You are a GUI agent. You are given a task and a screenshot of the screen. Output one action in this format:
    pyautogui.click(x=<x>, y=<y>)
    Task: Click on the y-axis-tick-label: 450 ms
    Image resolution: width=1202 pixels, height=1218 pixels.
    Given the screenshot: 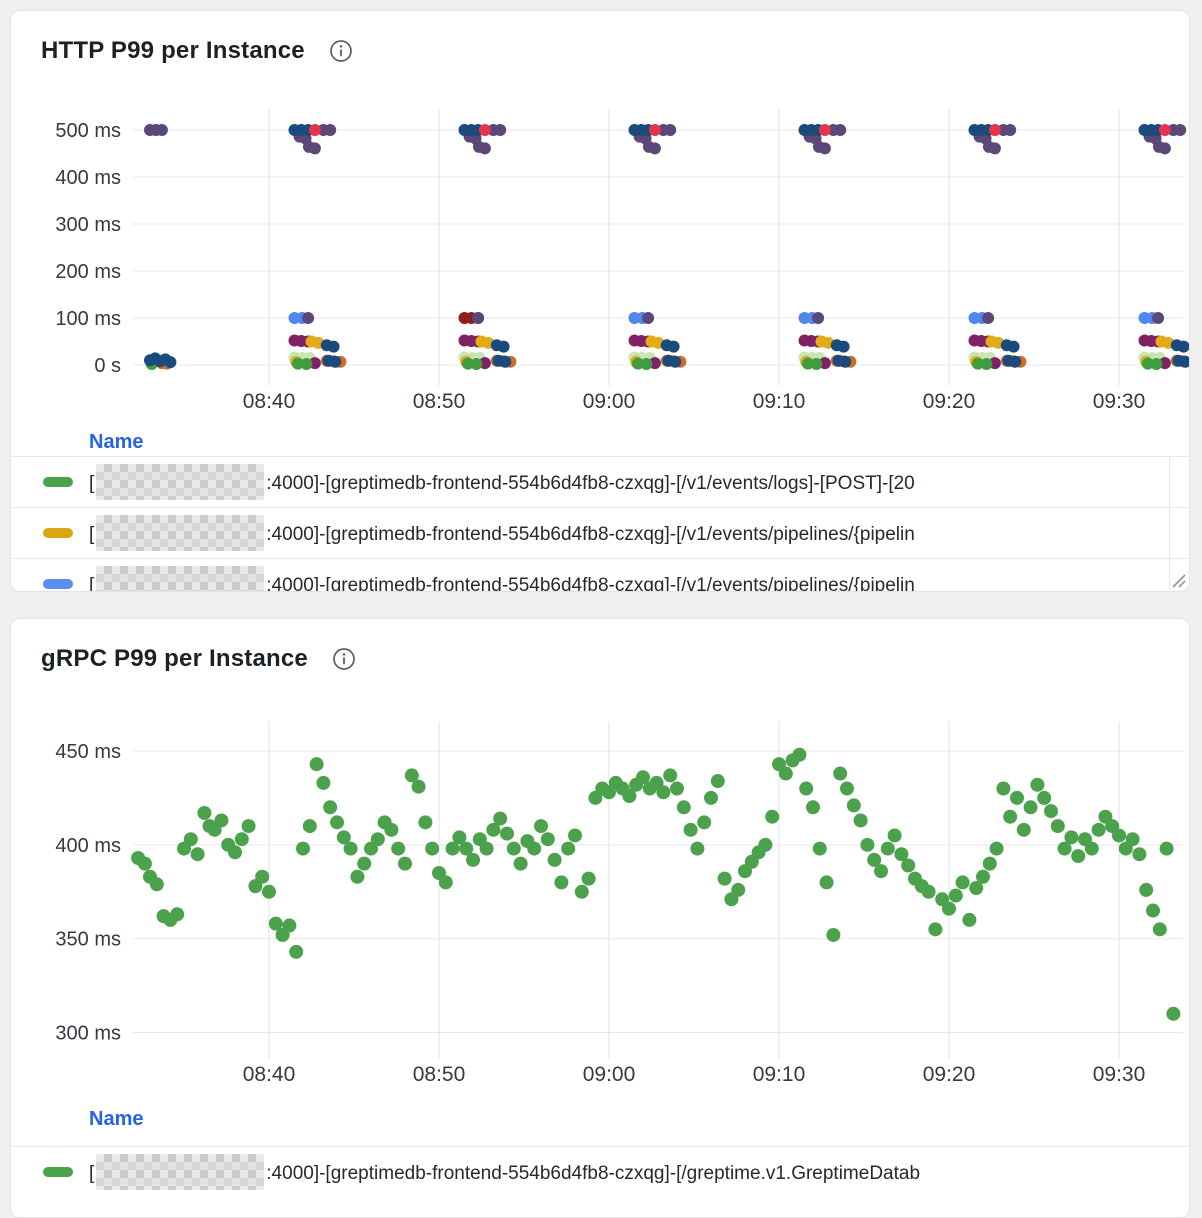 What is the action you would take?
    pyautogui.click(x=88, y=752)
    